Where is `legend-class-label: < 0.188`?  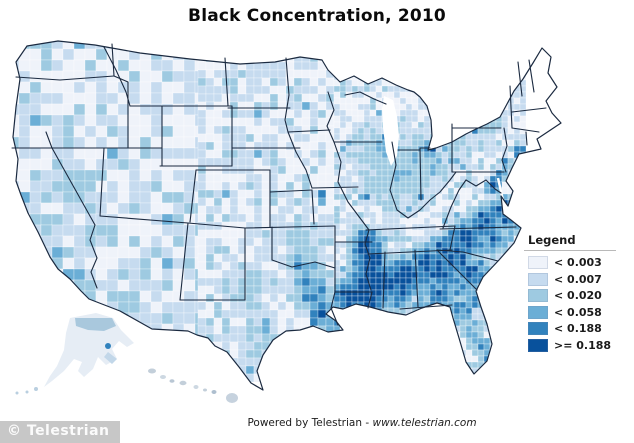
legend-class-label: < 0.188 is located at coordinates (578, 328).